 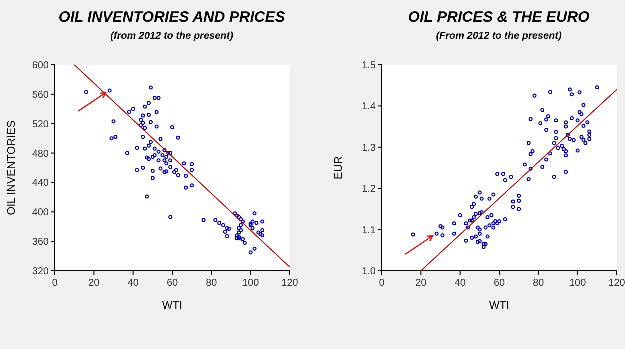 I want to click on y-tick-label: 560, so click(x=41, y=95).